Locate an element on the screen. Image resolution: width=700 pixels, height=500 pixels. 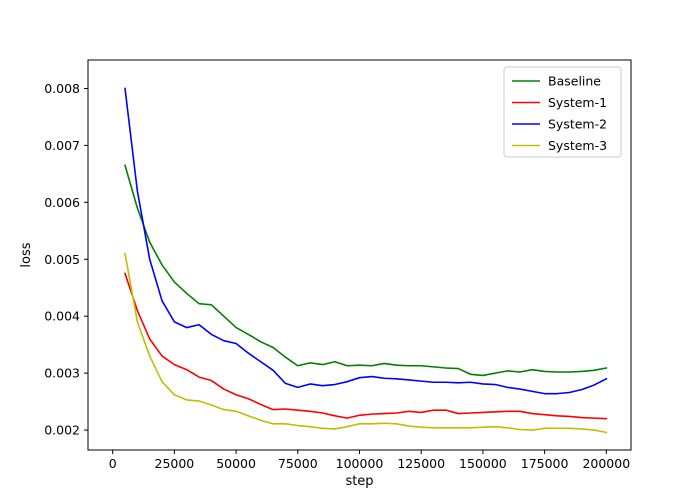
y-axis-label: loss is located at coordinates (26, 254).